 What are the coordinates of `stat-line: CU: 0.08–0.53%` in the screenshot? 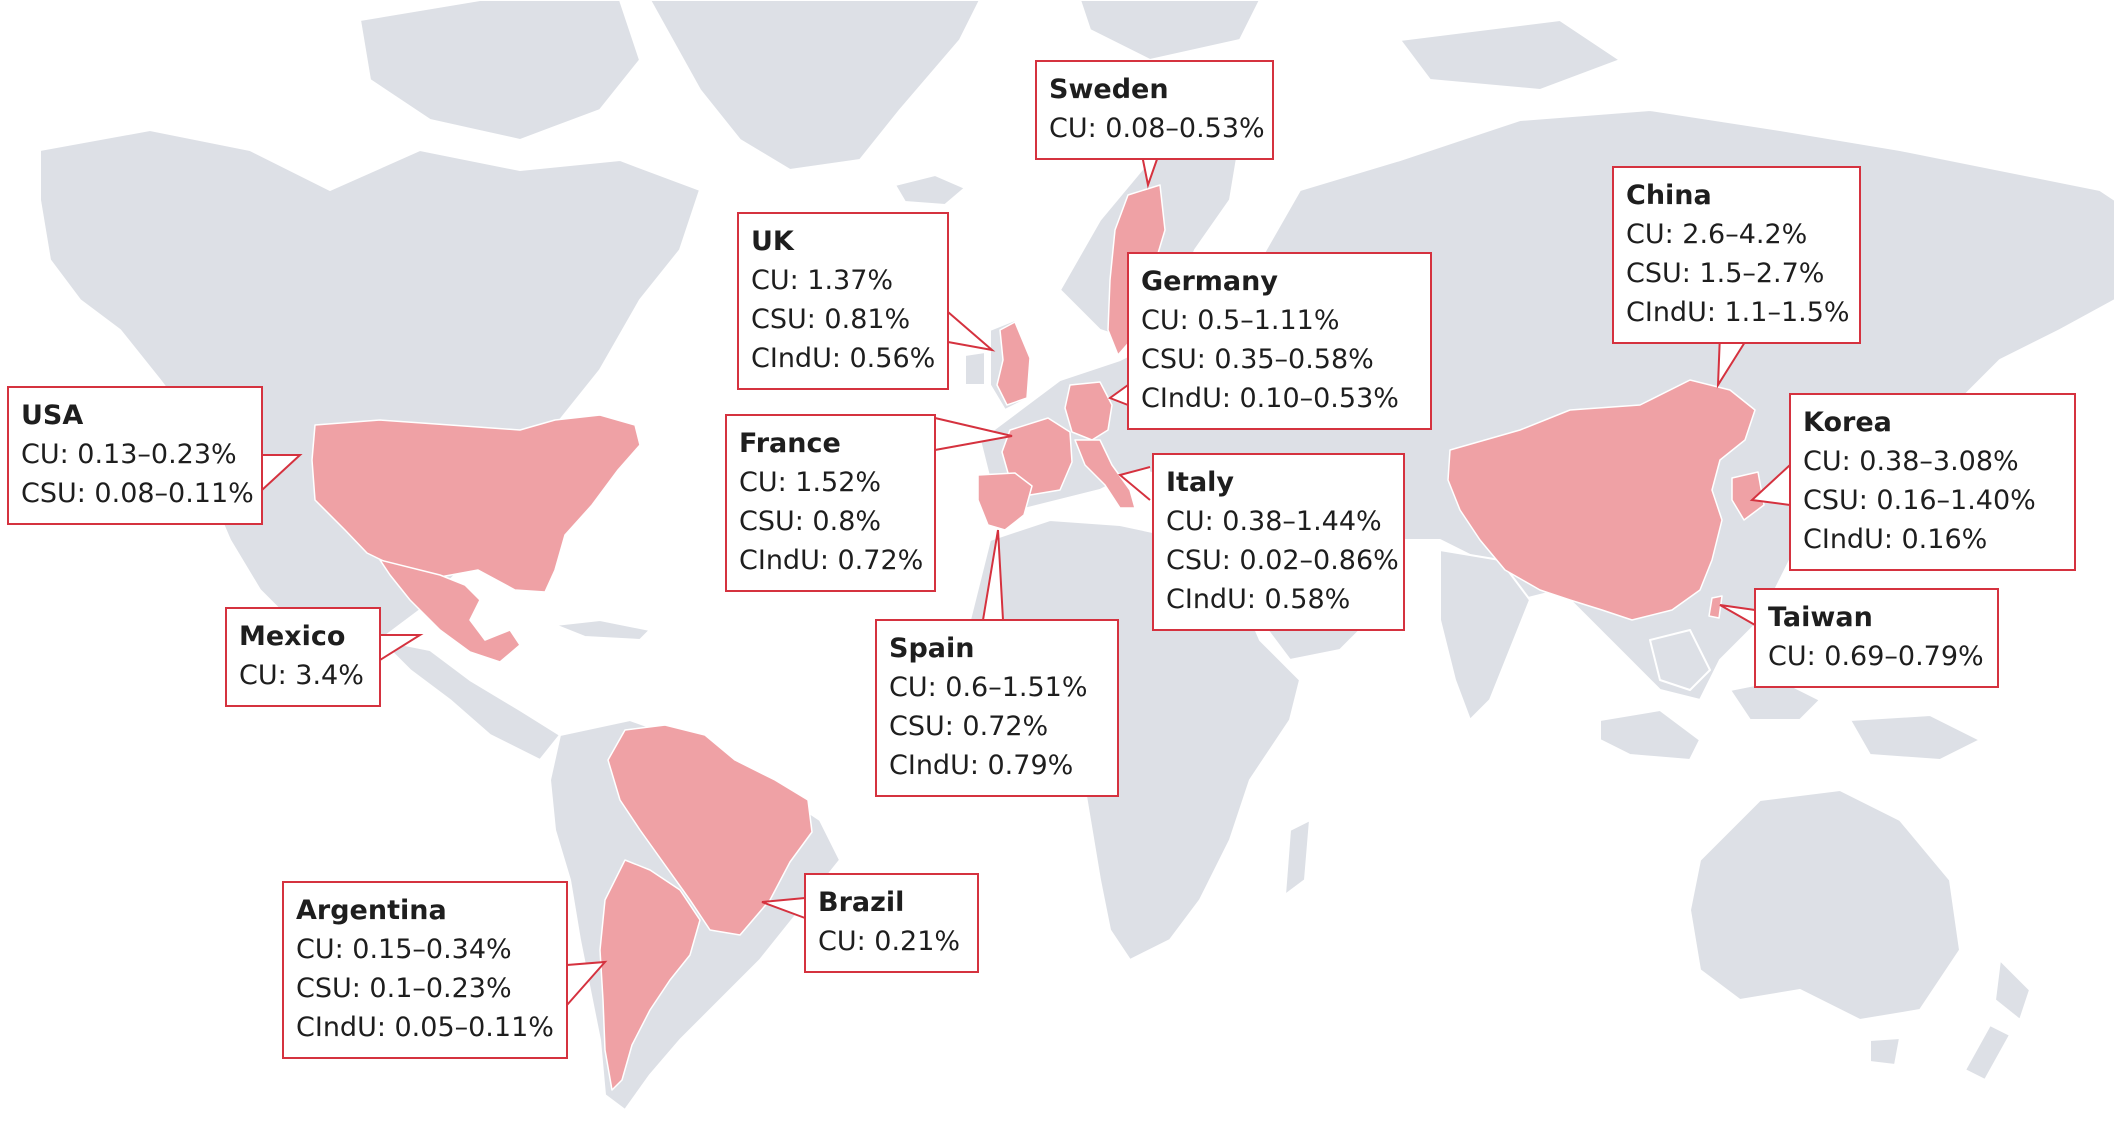 It's located at (1157, 128).